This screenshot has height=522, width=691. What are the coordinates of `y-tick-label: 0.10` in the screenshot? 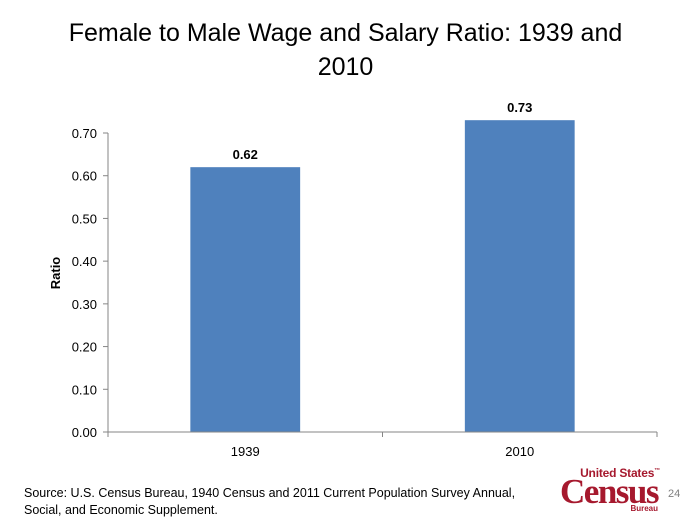 It's located at (84, 389).